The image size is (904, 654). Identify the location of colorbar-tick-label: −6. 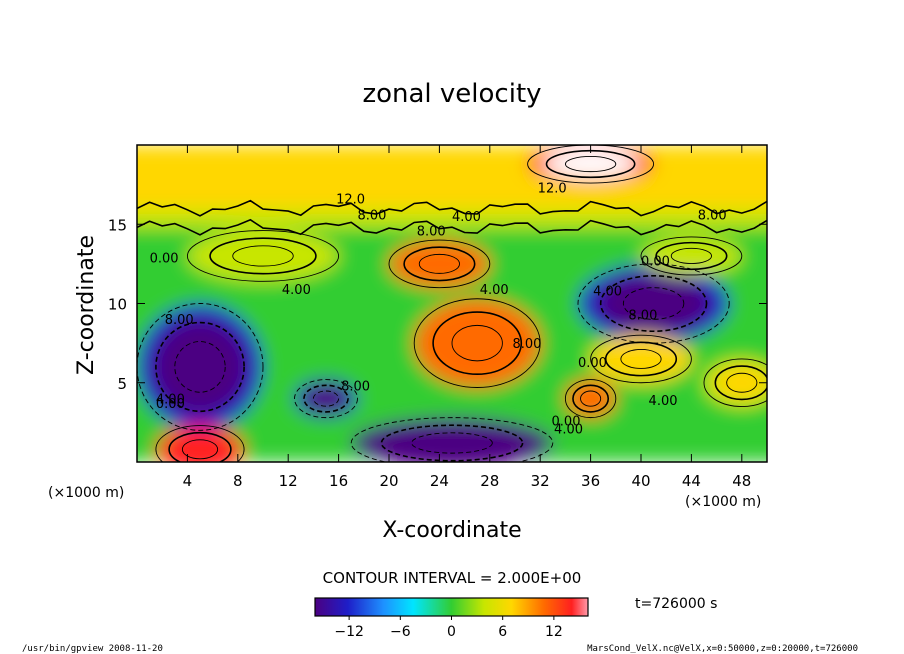
(400, 632).